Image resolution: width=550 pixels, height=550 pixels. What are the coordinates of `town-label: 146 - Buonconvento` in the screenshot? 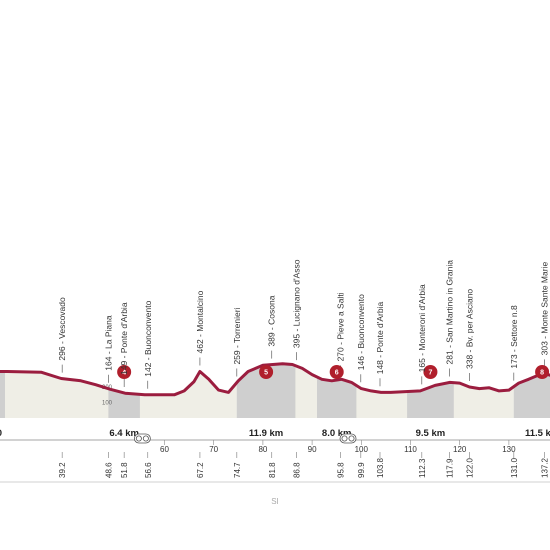 It's located at (361, 332).